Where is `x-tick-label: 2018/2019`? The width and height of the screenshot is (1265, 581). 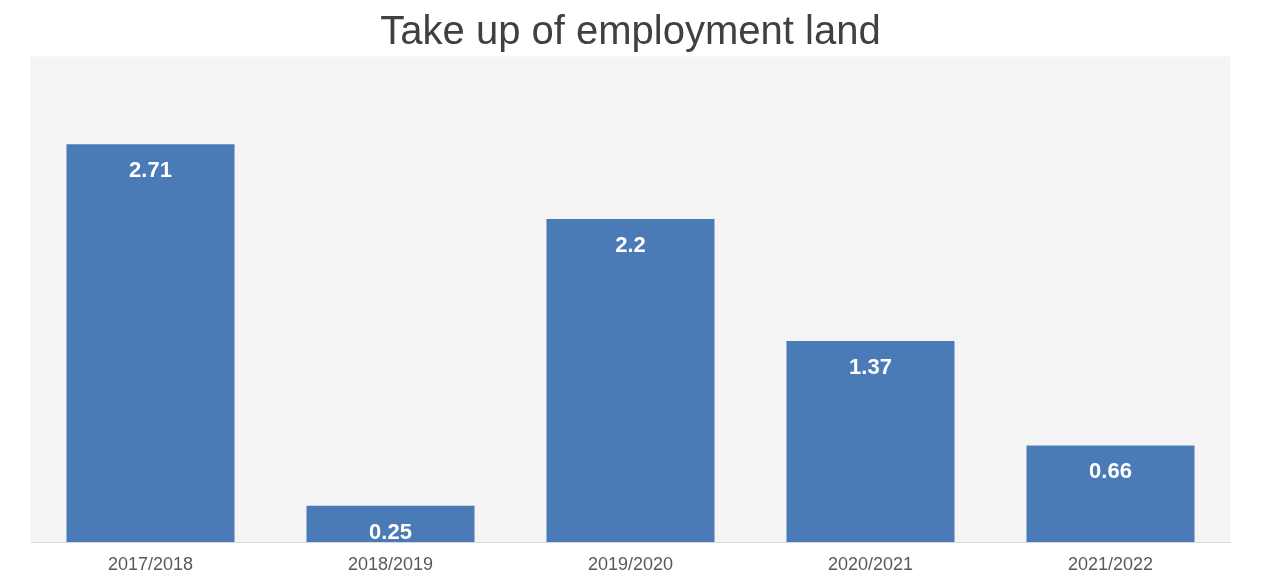
x-tick-label: 2018/2019 is located at coordinates (390, 563).